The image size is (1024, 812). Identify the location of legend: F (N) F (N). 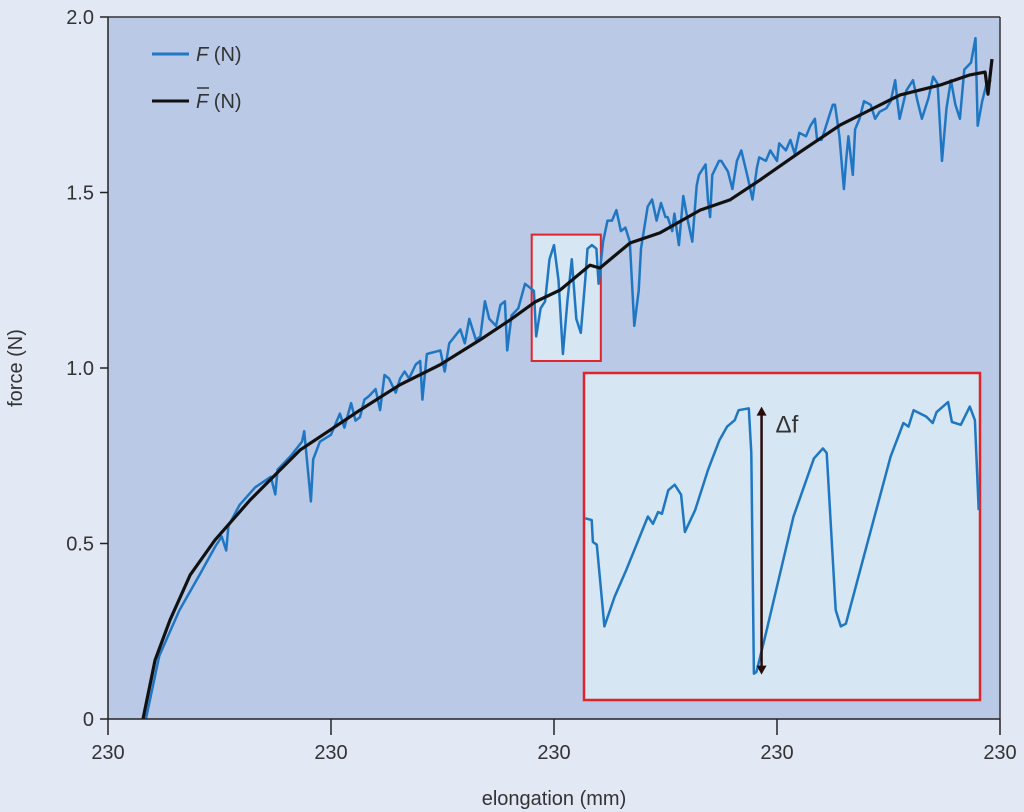
(197, 78).